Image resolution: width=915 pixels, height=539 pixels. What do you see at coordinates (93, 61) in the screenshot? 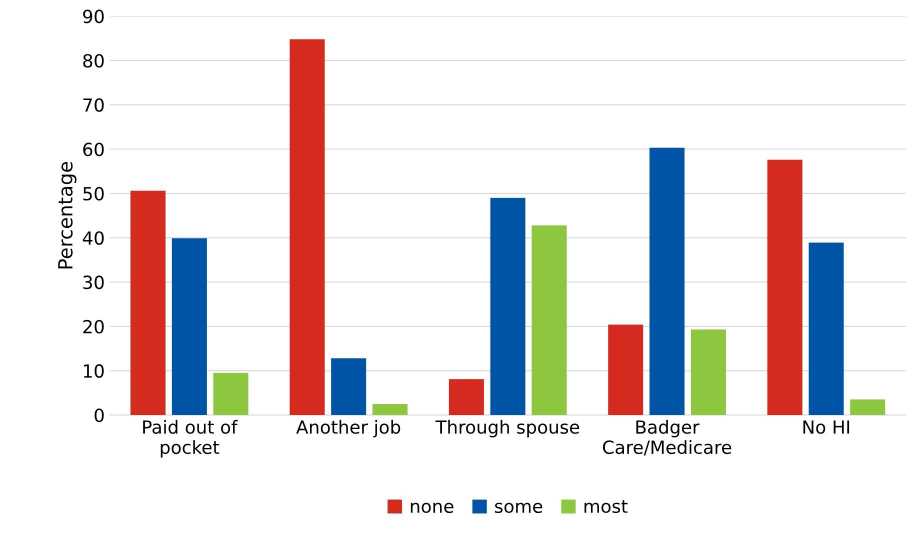
I see `y-tick-label: 80` at bounding box center [93, 61].